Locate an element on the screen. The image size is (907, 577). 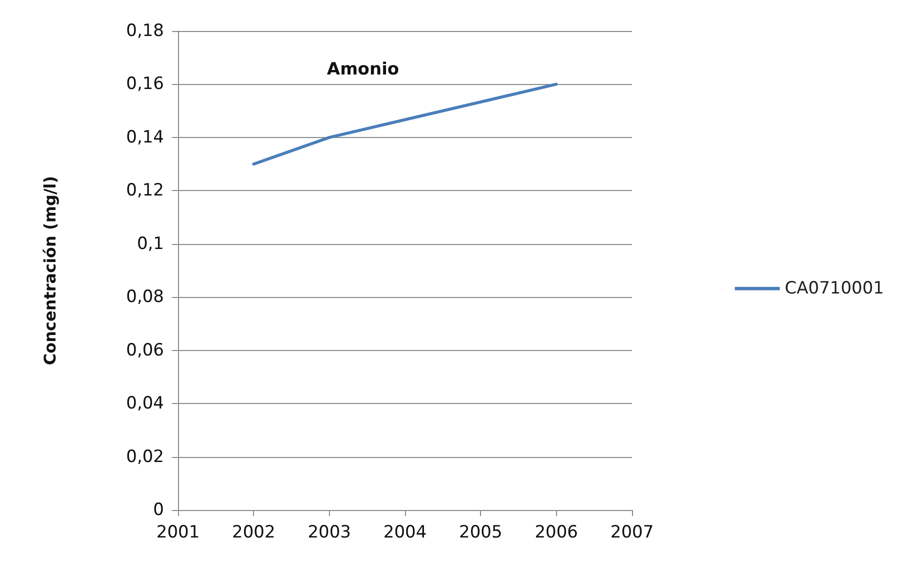
x-tick-label: 2006 is located at coordinates (556, 532).